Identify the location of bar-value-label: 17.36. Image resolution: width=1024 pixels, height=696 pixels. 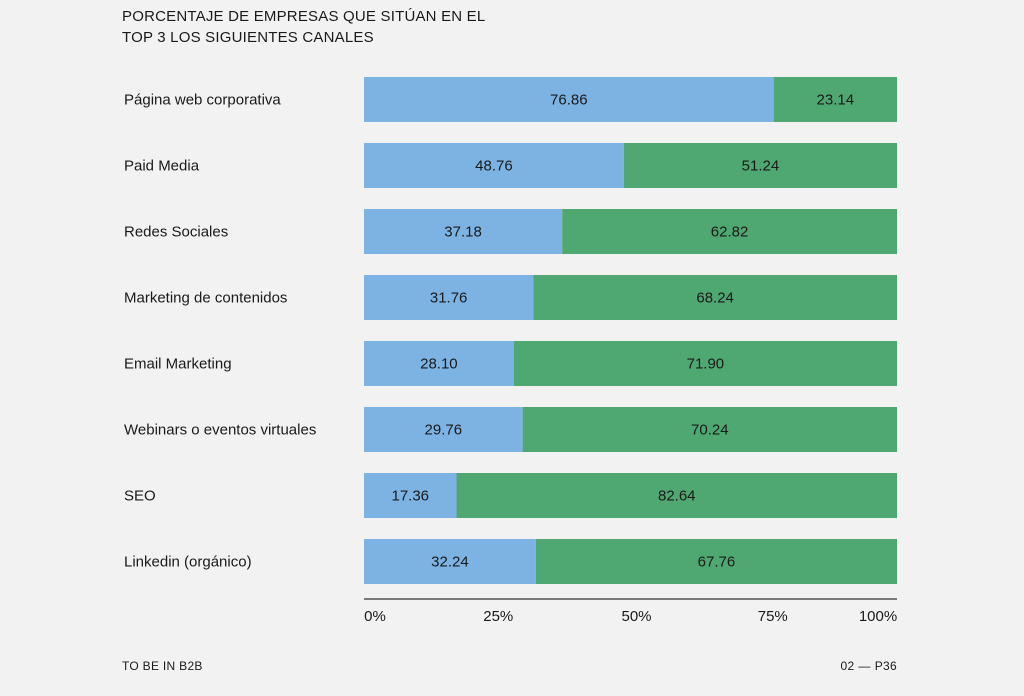
(410, 496).